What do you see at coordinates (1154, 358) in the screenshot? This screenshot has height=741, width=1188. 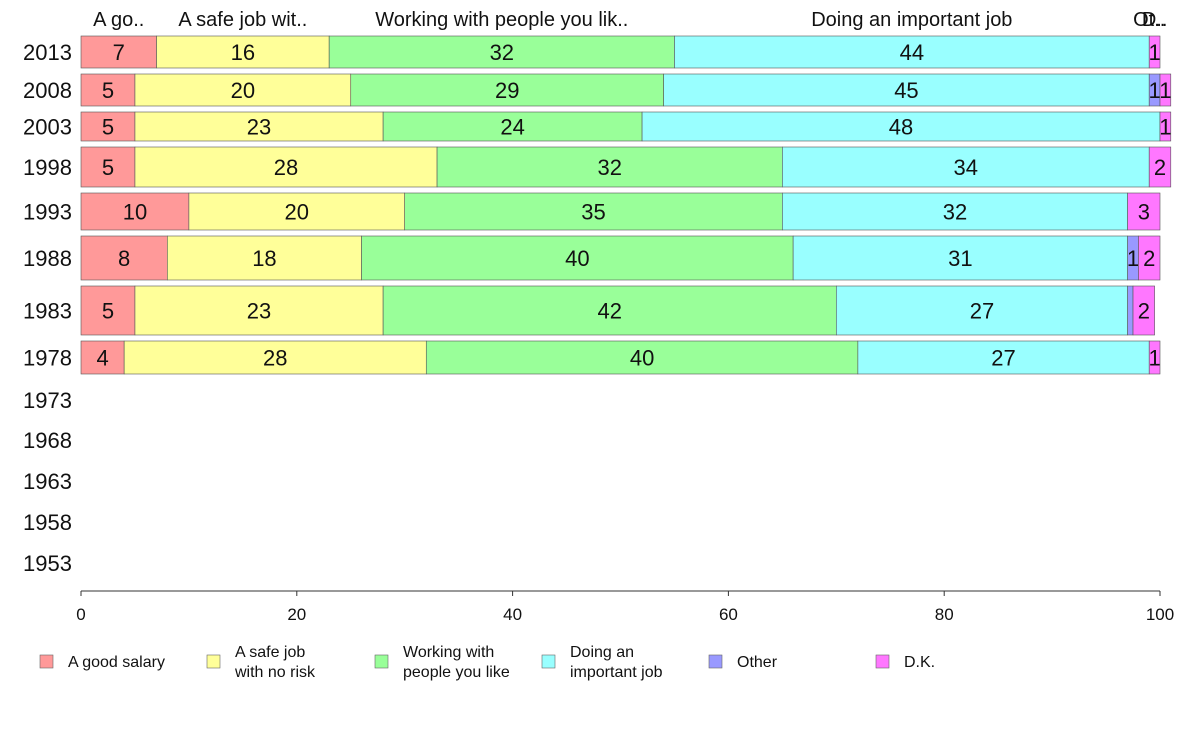 I see `data-label-d-k-1978: 1` at bounding box center [1154, 358].